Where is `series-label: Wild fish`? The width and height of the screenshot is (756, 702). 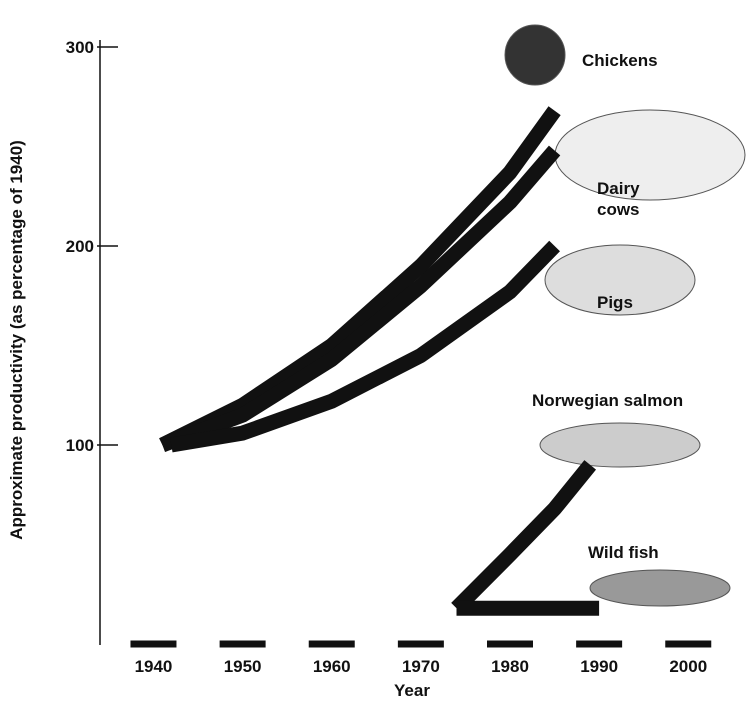 series-label: Wild fish is located at coordinates (623, 552).